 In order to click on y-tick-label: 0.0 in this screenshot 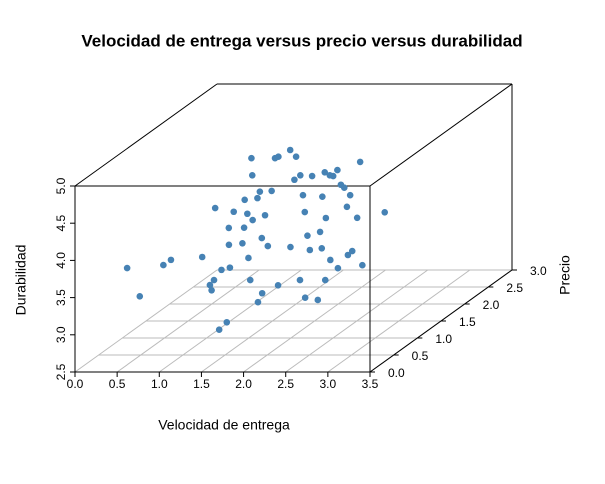, I will do `click(396, 373)`.